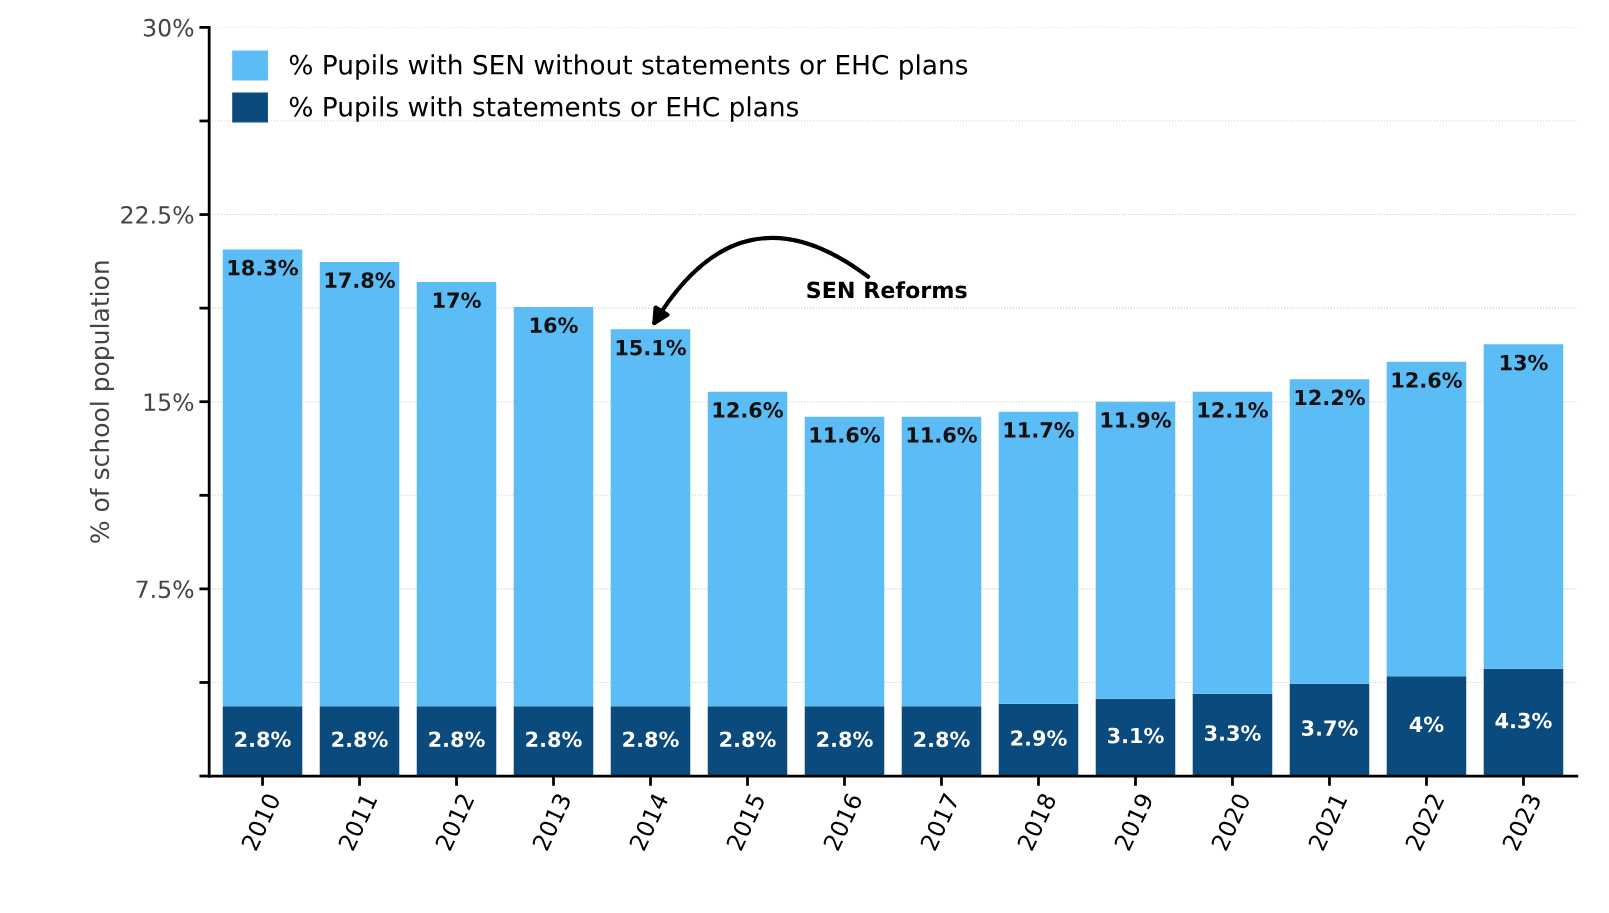 Image resolution: width=1609 pixels, height=913 pixels. What do you see at coordinates (551, 822) in the screenshot?
I see `x-tick-label: 2013` at bounding box center [551, 822].